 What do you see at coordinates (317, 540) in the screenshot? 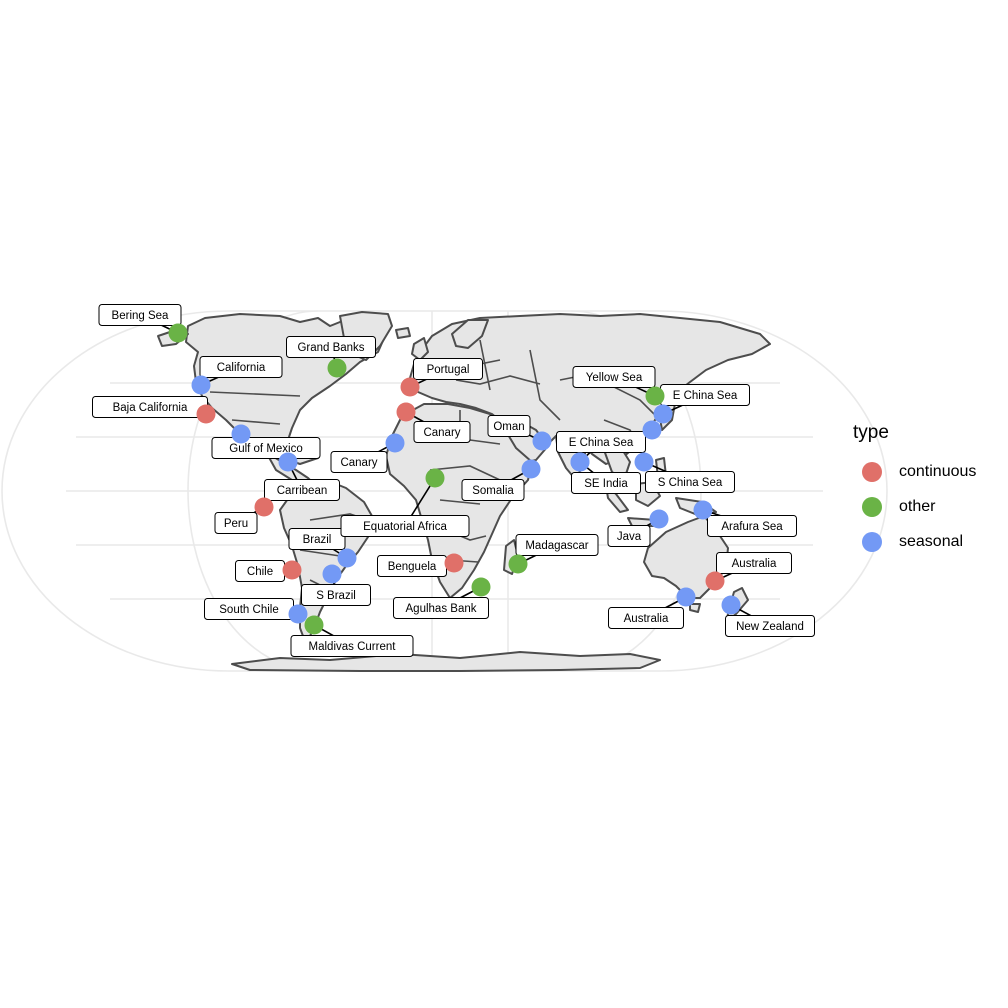
I see `label-text: Brazil` at bounding box center [317, 540].